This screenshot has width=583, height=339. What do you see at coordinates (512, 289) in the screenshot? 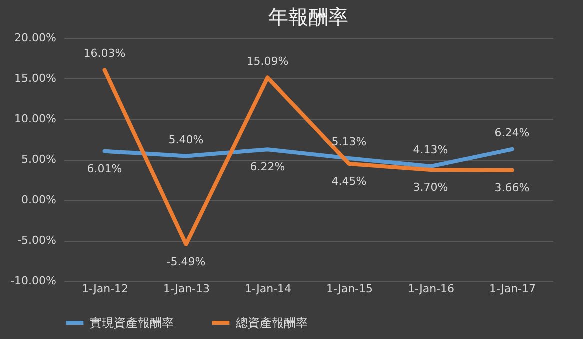
I see `x-tick-label: 1-Jan-17` at bounding box center [512, 289].